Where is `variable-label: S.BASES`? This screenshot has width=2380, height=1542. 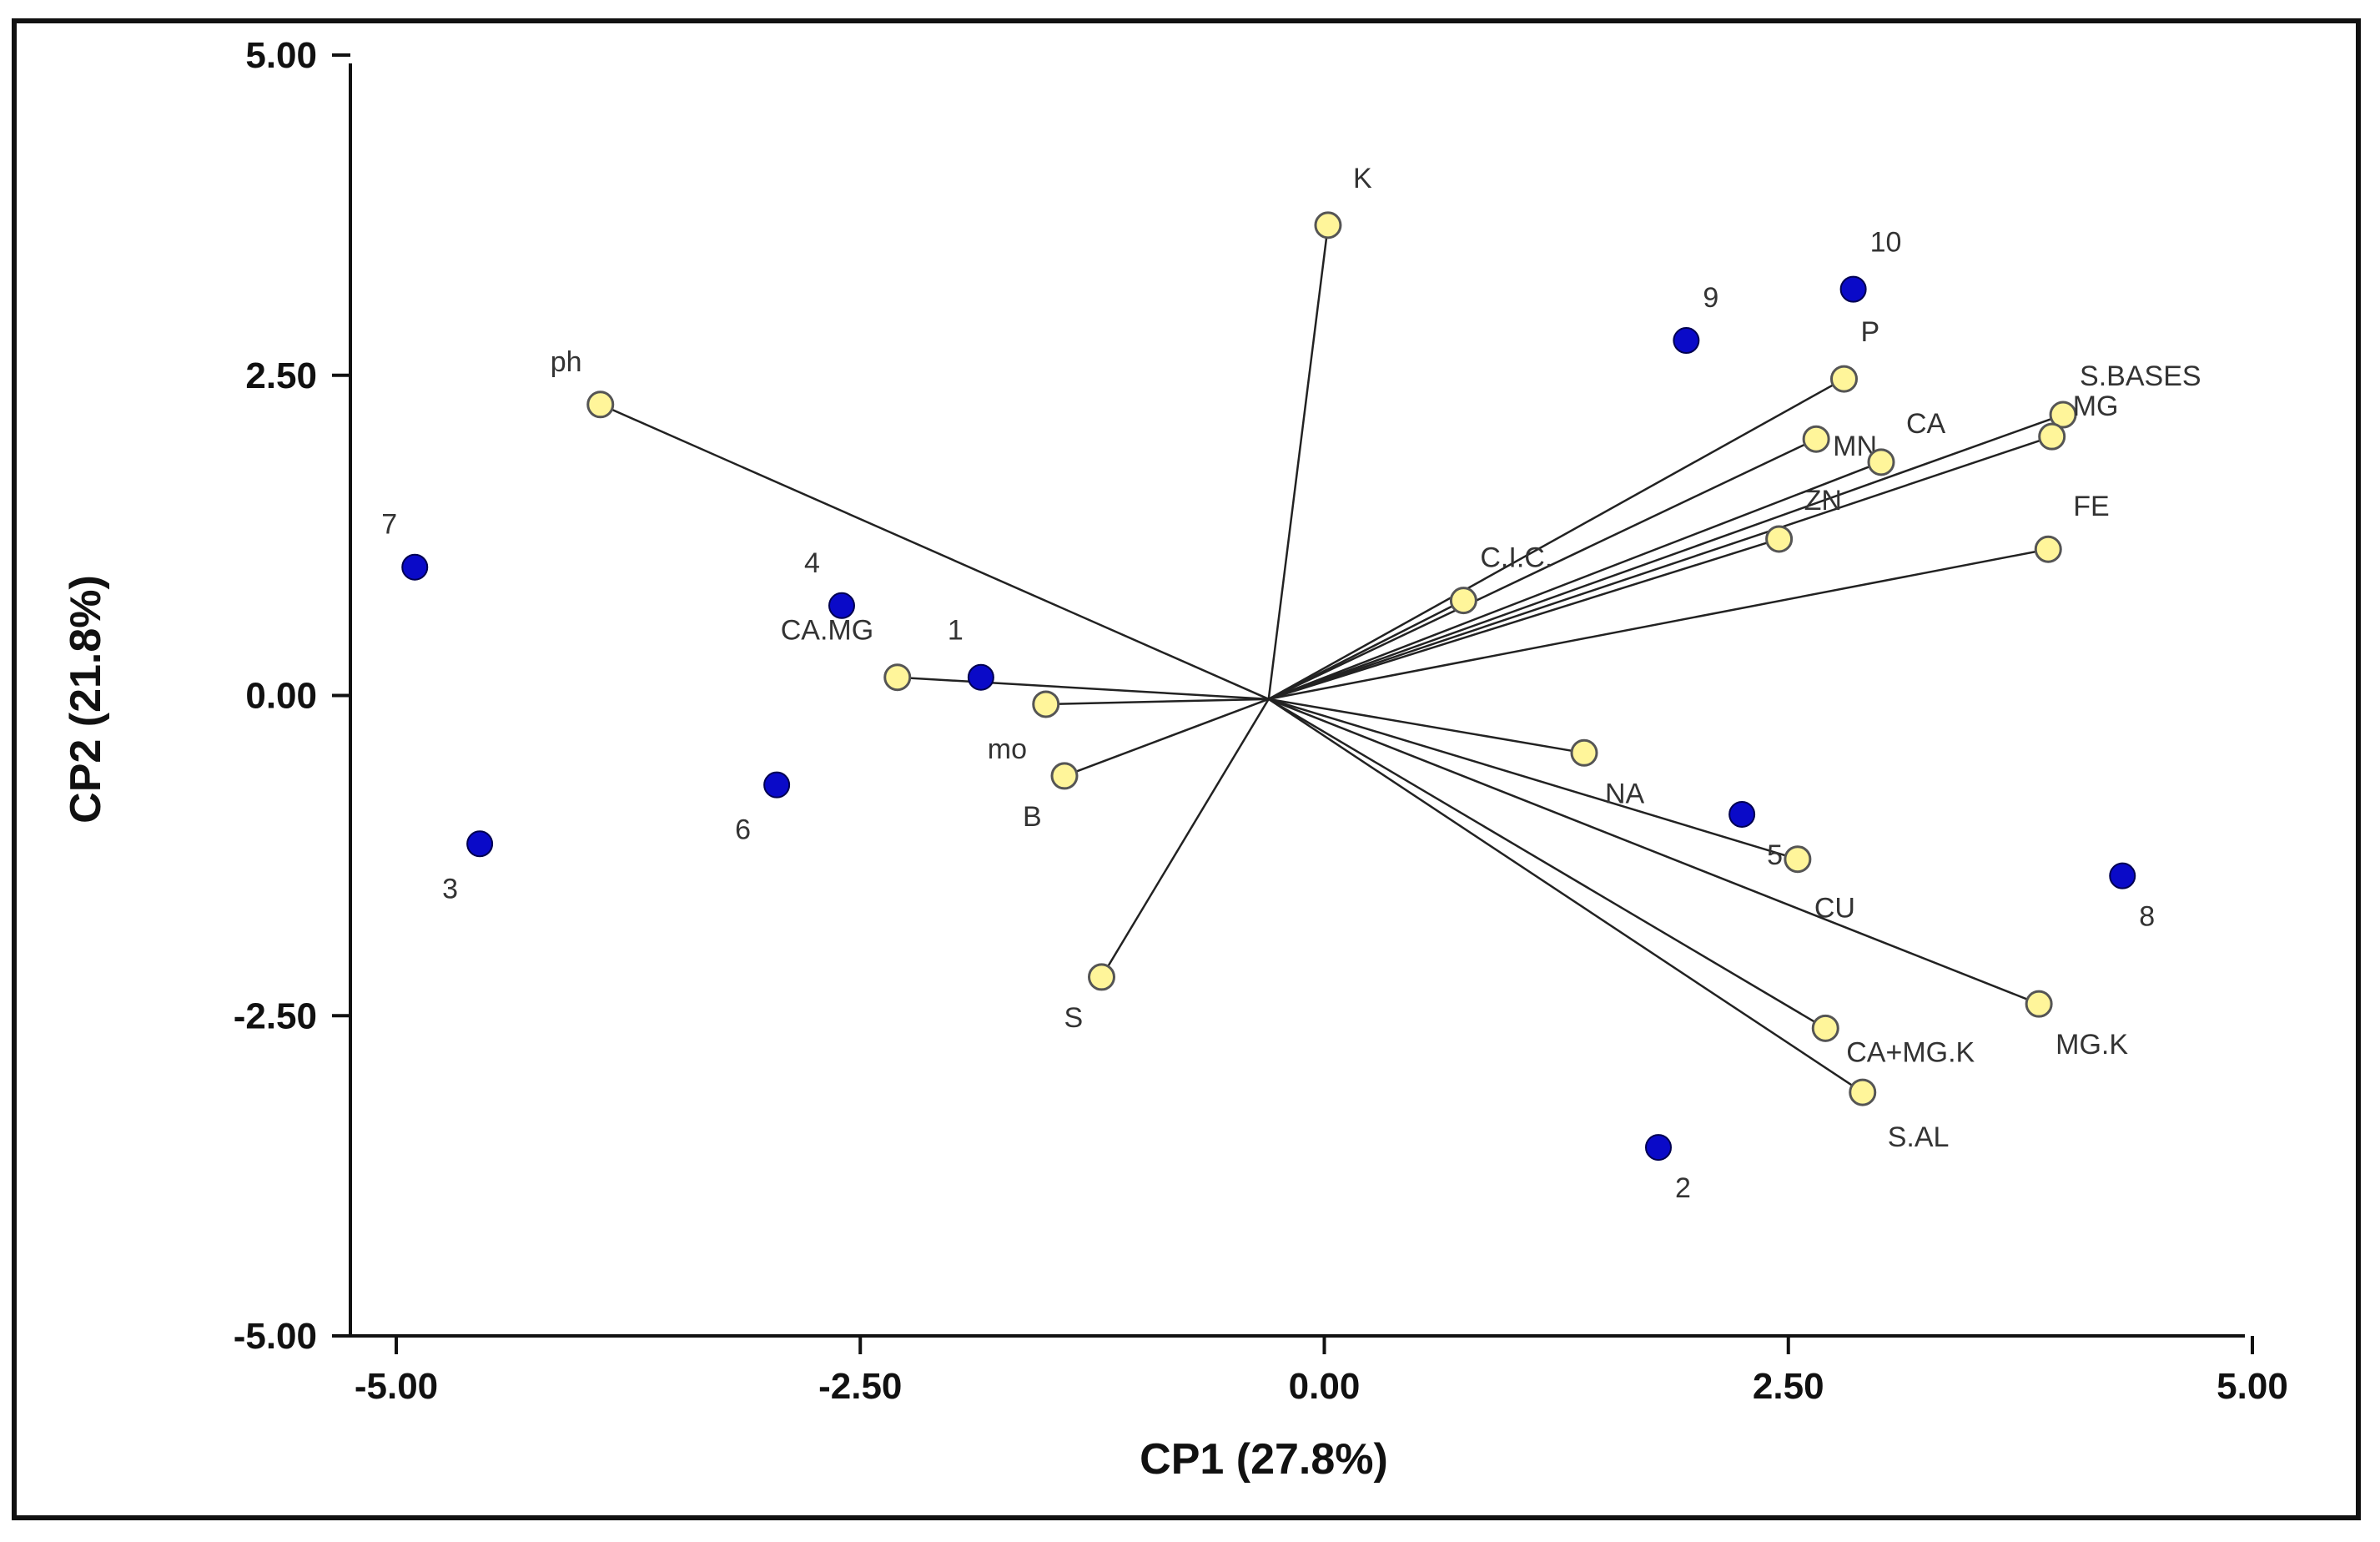 variable-label: S.BASES is located at coordinates (2140, 376).